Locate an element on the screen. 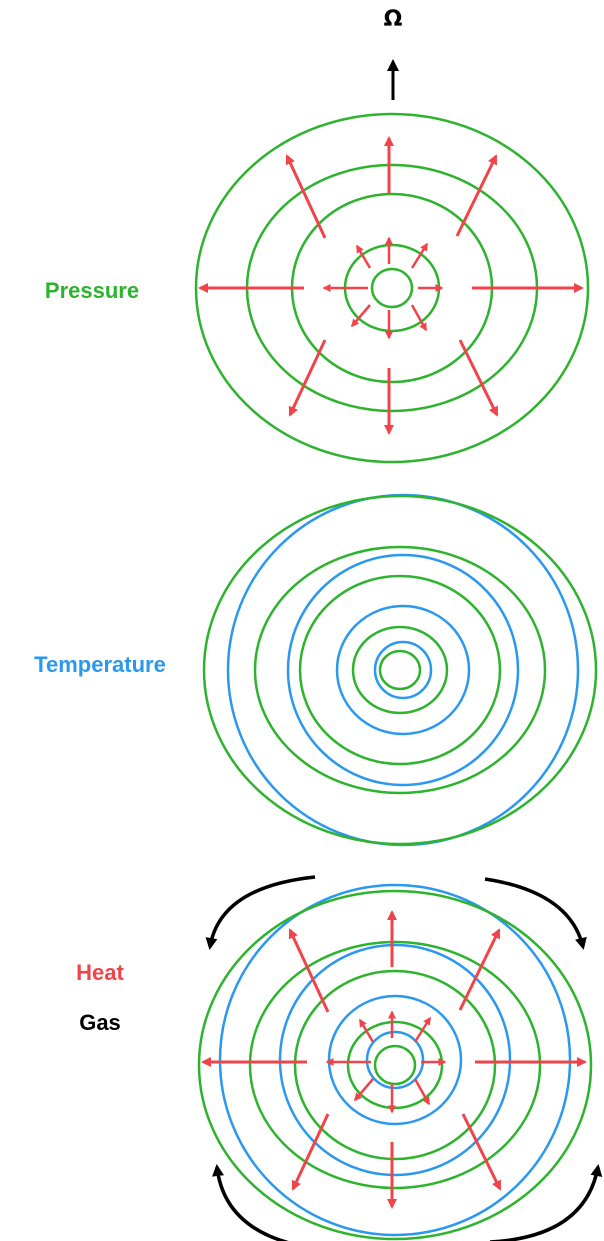 The height and width of the screenshot is (1241, 604). gas-label: Gas is located at coordinates (100, 1022).